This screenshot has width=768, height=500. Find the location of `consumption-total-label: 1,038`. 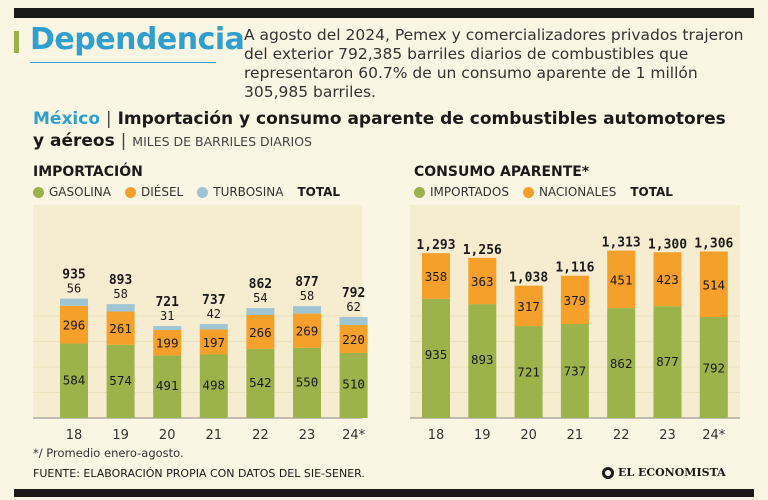

consumption-total-label: 1,038 is located at coordinates (528, 278).